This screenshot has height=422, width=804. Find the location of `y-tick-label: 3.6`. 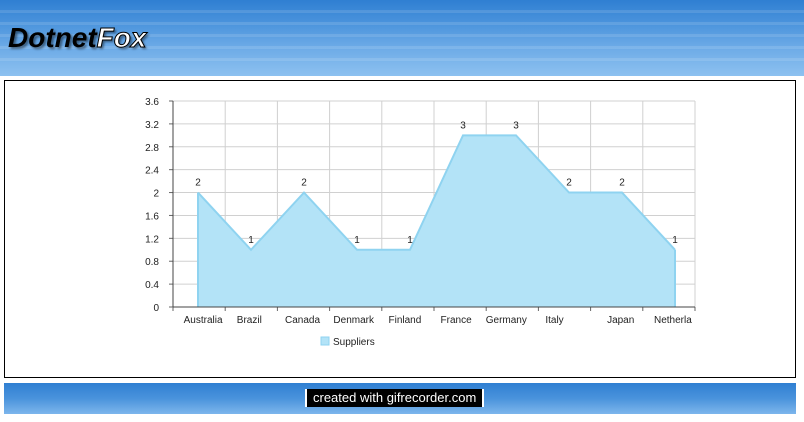

y-tick-label: 3.6 is located at coordinates (152, 102).